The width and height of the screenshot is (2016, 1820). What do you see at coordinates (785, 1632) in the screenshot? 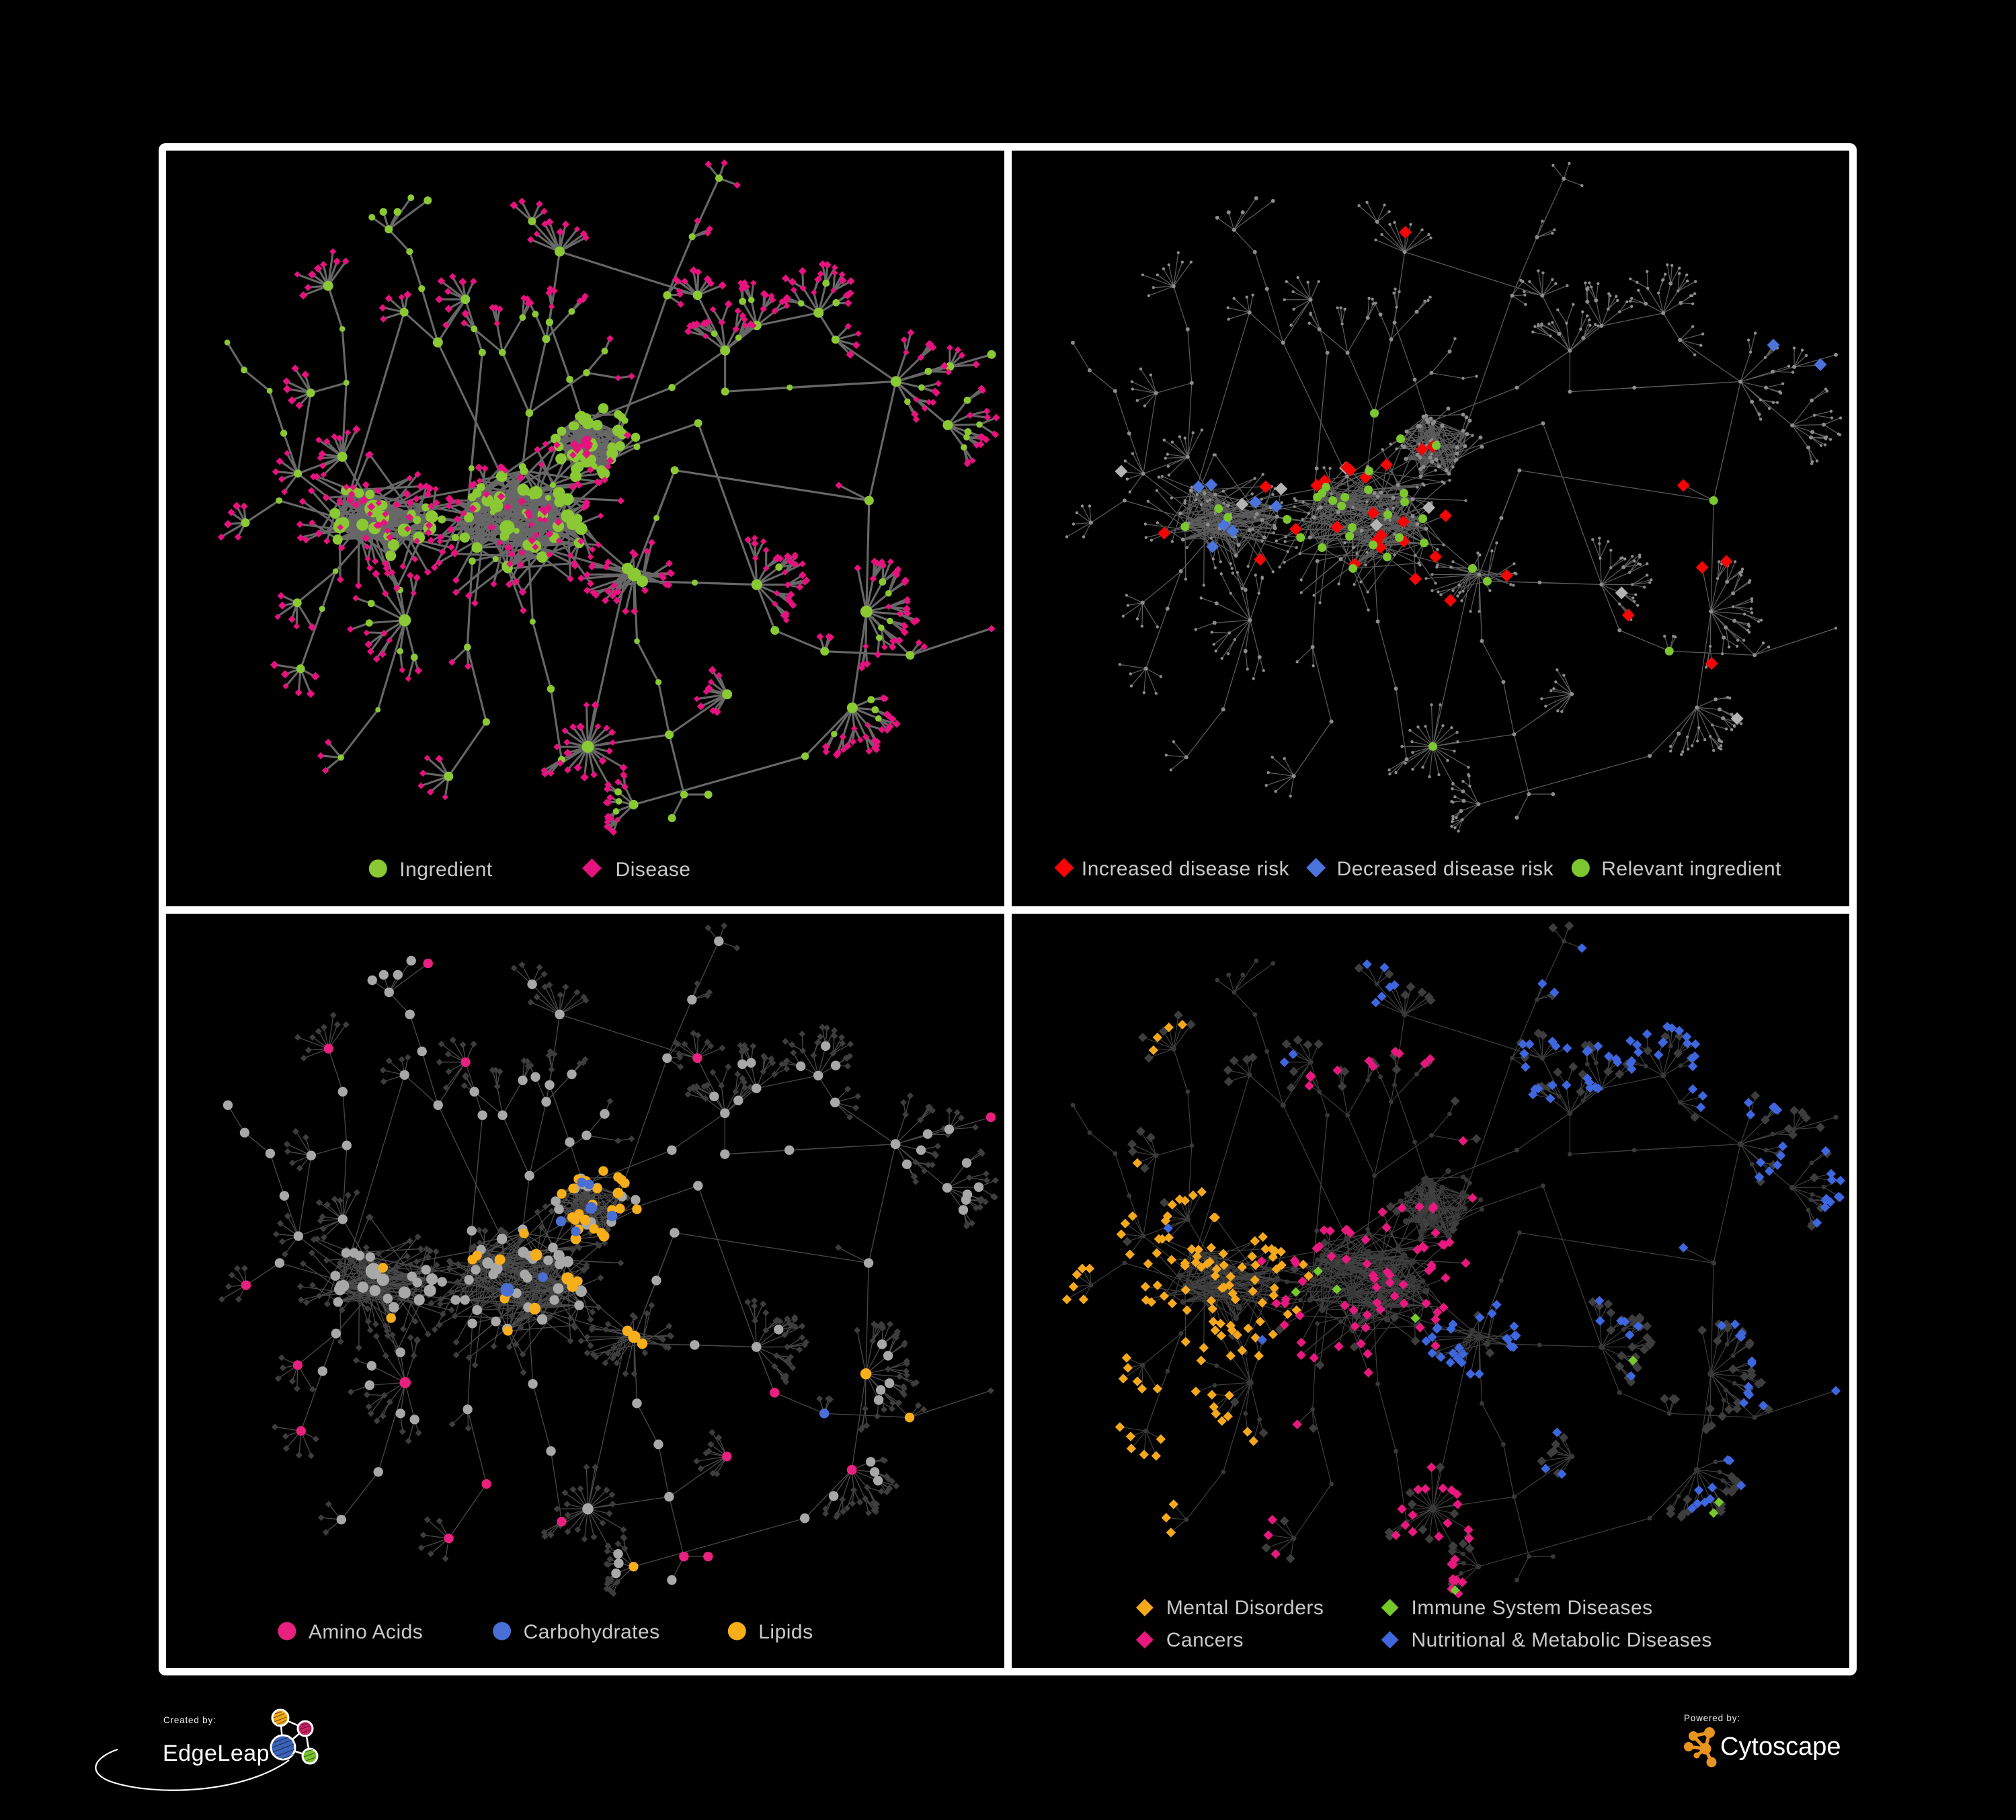
I see `svg-text: Lipids` at bounding box center [785, 1632].